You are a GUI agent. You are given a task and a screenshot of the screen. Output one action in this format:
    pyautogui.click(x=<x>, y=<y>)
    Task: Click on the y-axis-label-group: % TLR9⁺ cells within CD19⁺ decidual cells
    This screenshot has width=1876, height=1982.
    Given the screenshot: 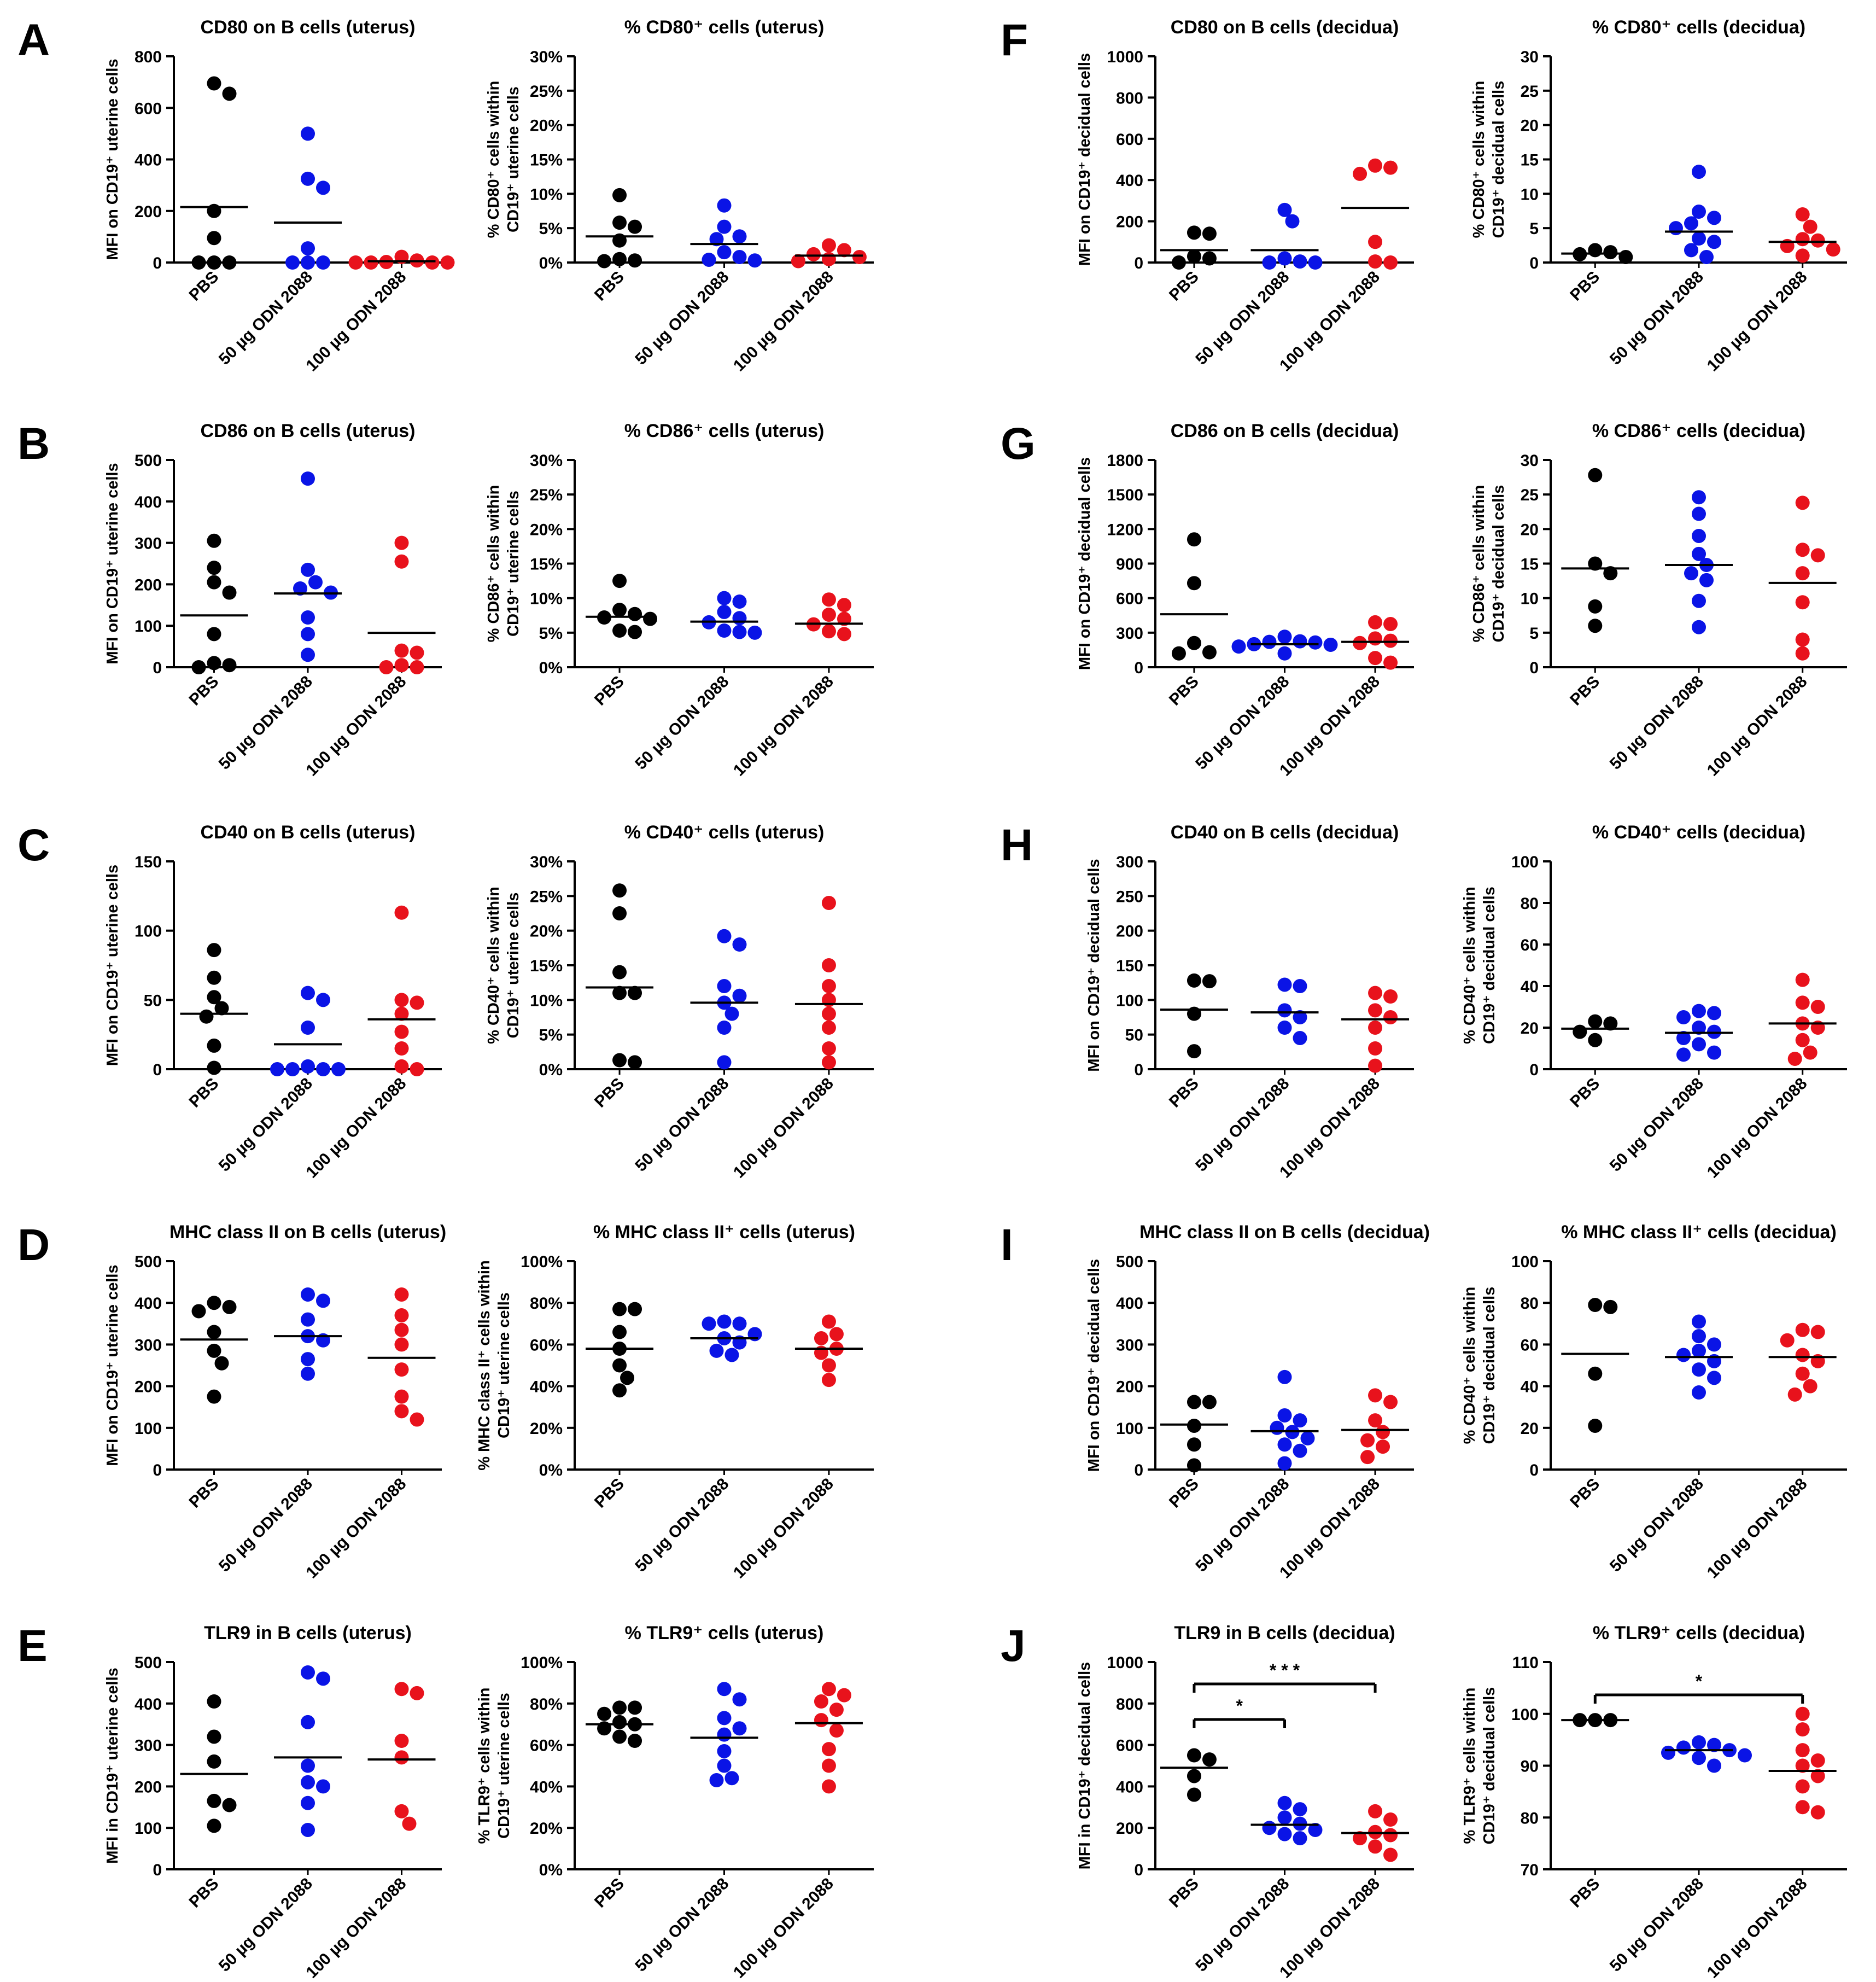 What is the action you would take?
    pyautogui.click(x=1480, y=1766)
    